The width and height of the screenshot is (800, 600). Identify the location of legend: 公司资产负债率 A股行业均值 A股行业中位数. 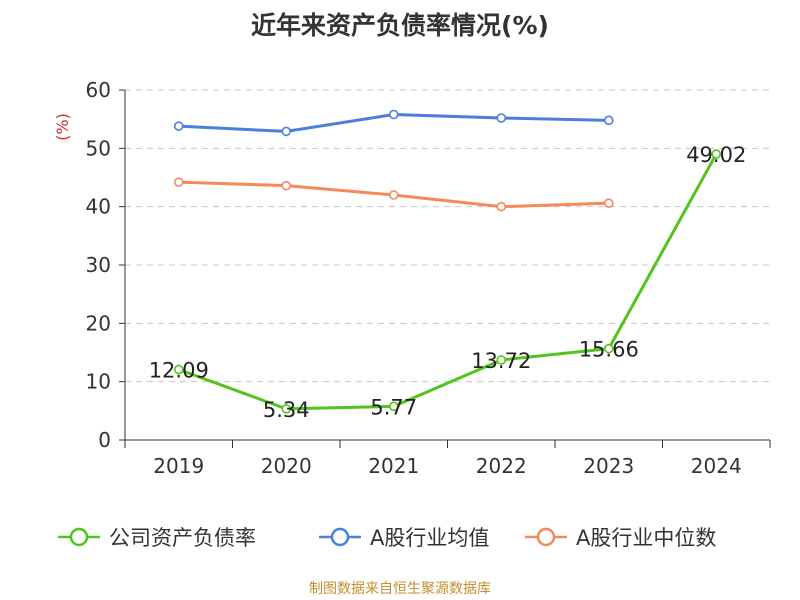
(400, 537).